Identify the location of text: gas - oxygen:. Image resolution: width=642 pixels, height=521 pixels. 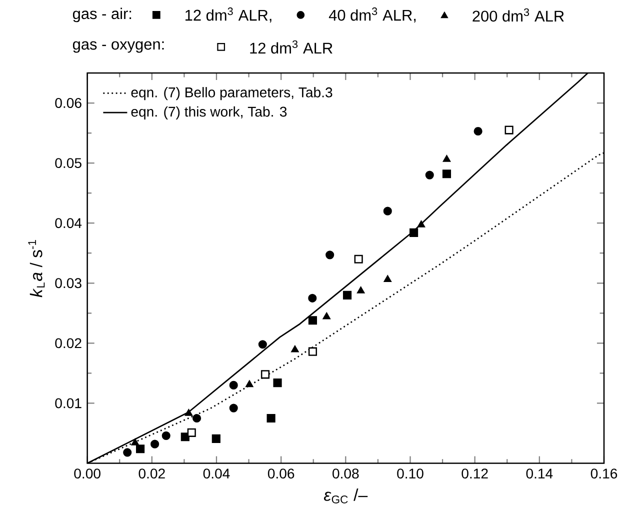
(118, 47).